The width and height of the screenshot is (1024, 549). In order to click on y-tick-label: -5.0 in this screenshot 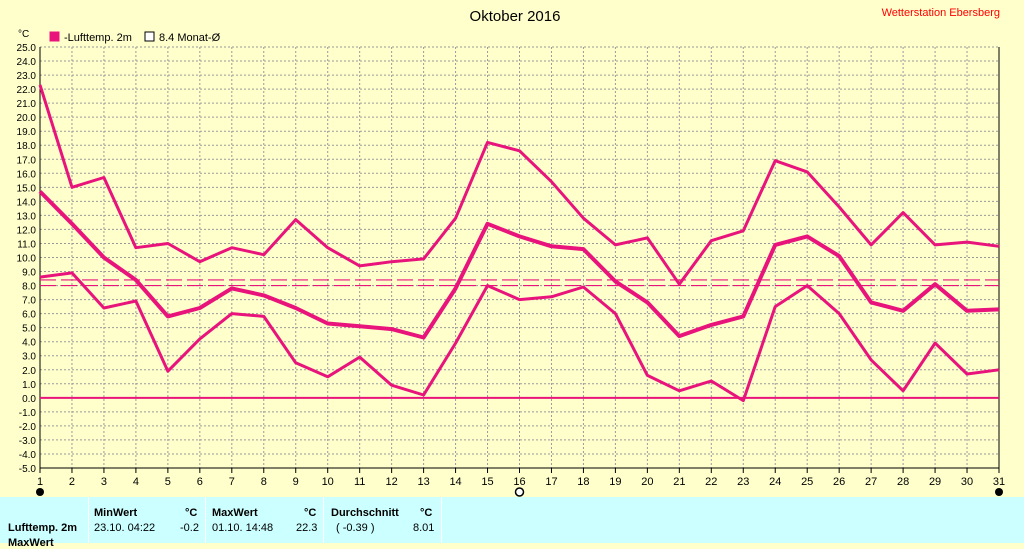, I will do `click(28, 469)`.